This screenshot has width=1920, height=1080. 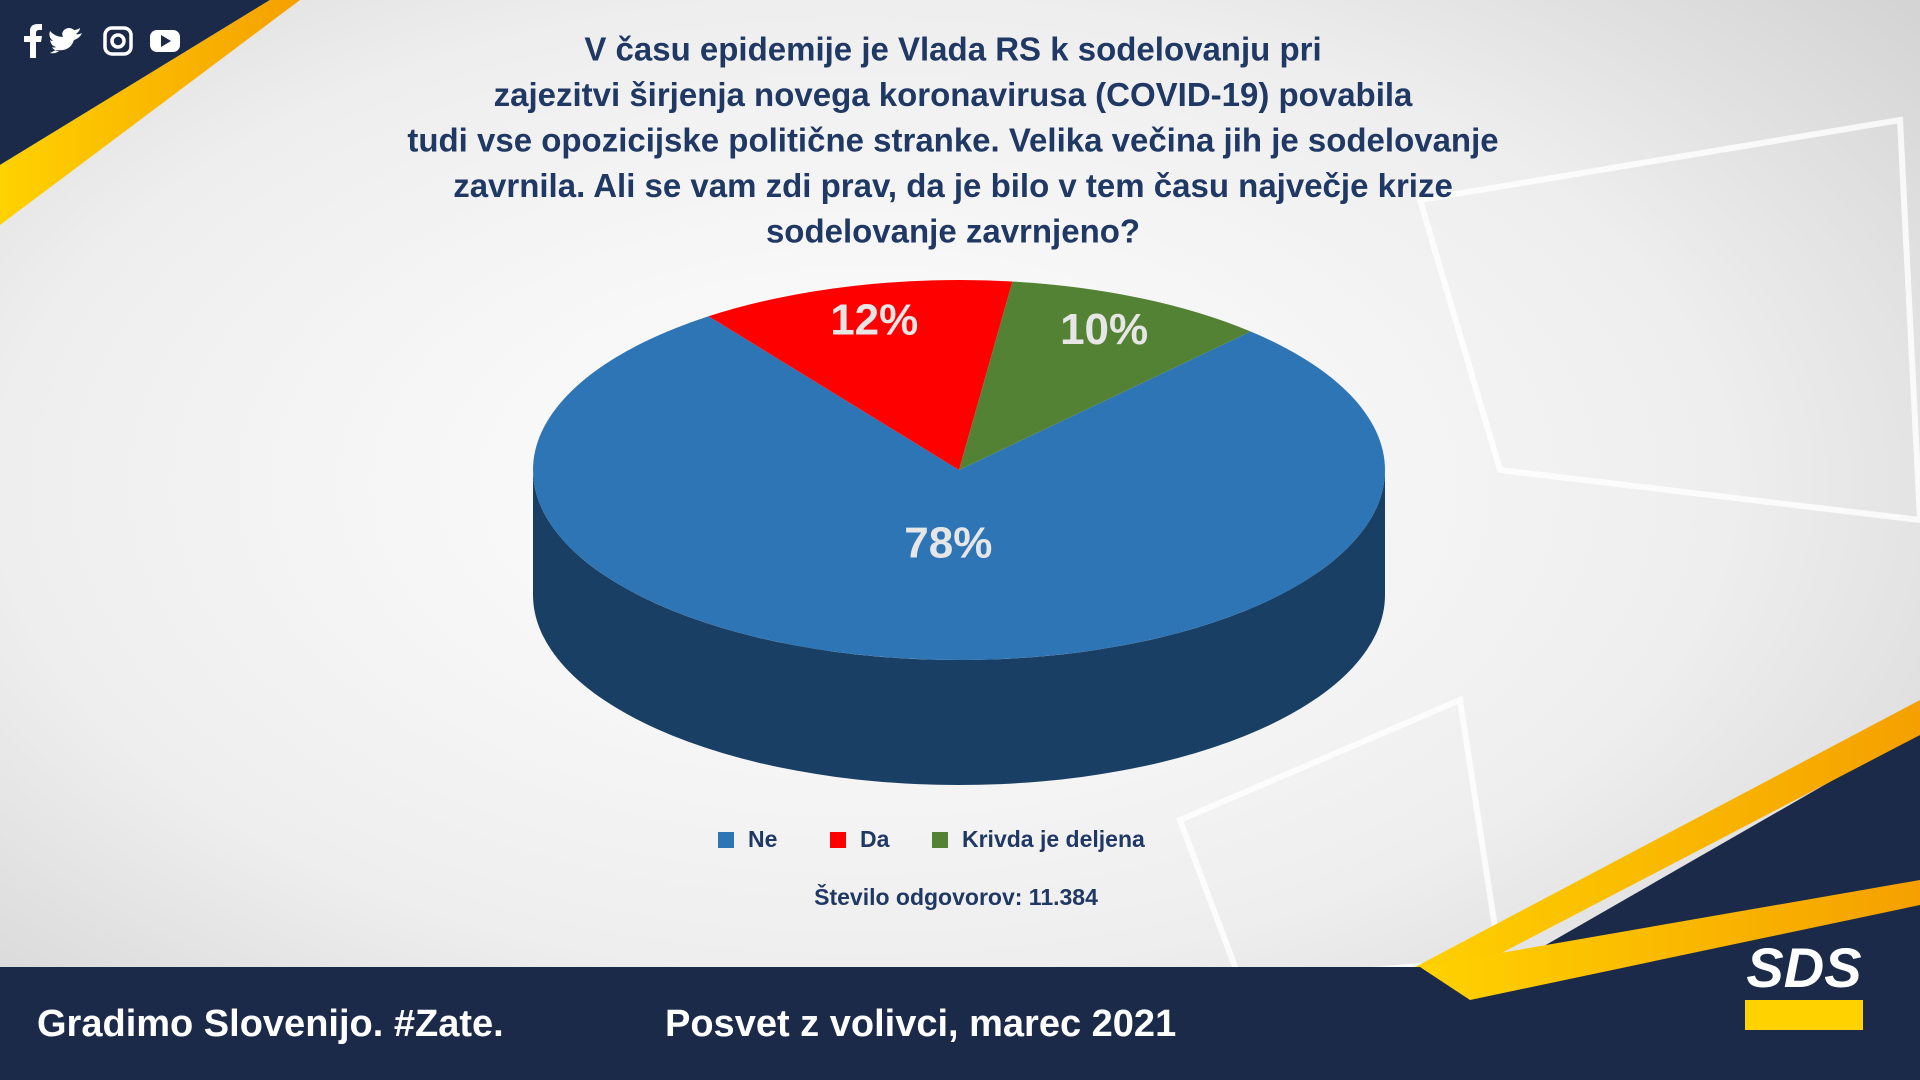 What do you see at coordinates (33, 41) in the screenshot?
I see `facebook-icon` at bounding box center [33, 41].